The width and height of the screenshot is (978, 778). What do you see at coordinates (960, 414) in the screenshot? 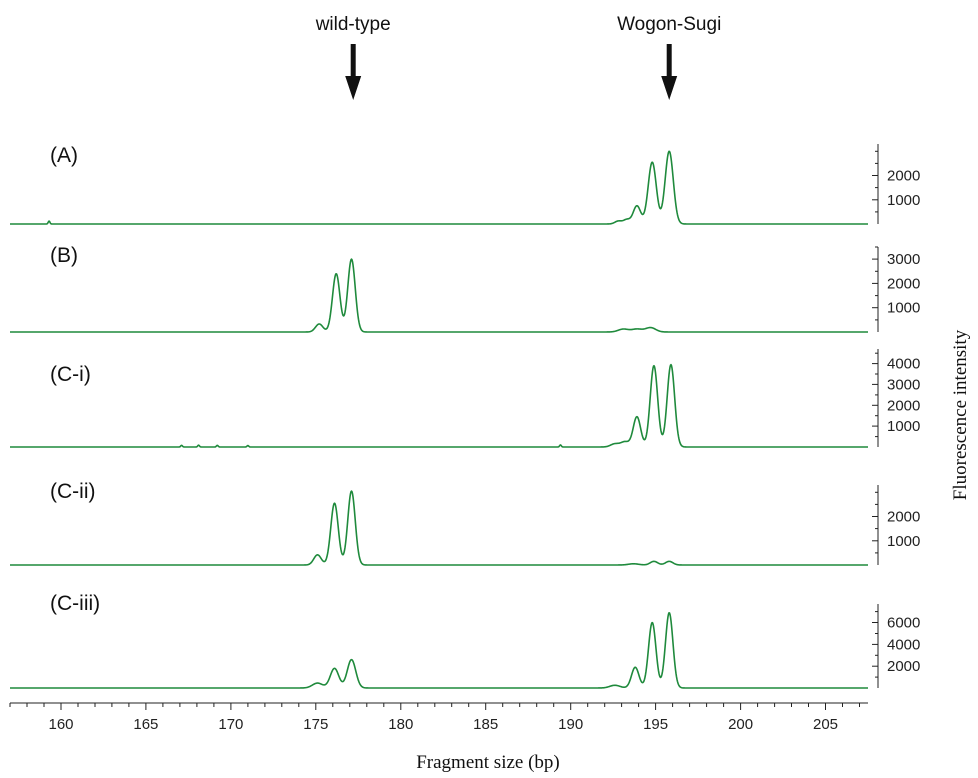
I see `y-axis-title: Fluorescence intensity` at bounding box center [960, 414].